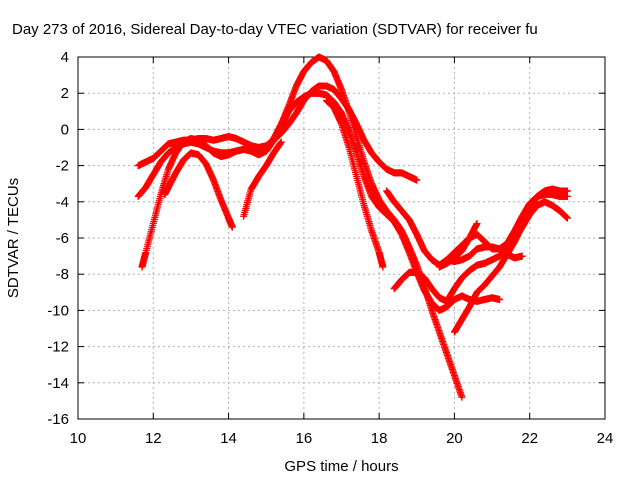  I want to click on x-tick-label: 24, so click(605, 438).